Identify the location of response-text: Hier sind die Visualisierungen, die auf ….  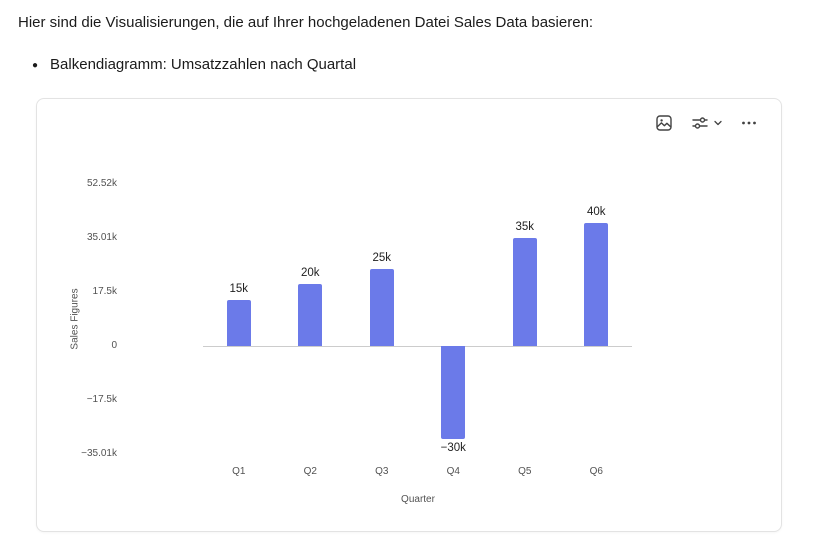
(306, 22).